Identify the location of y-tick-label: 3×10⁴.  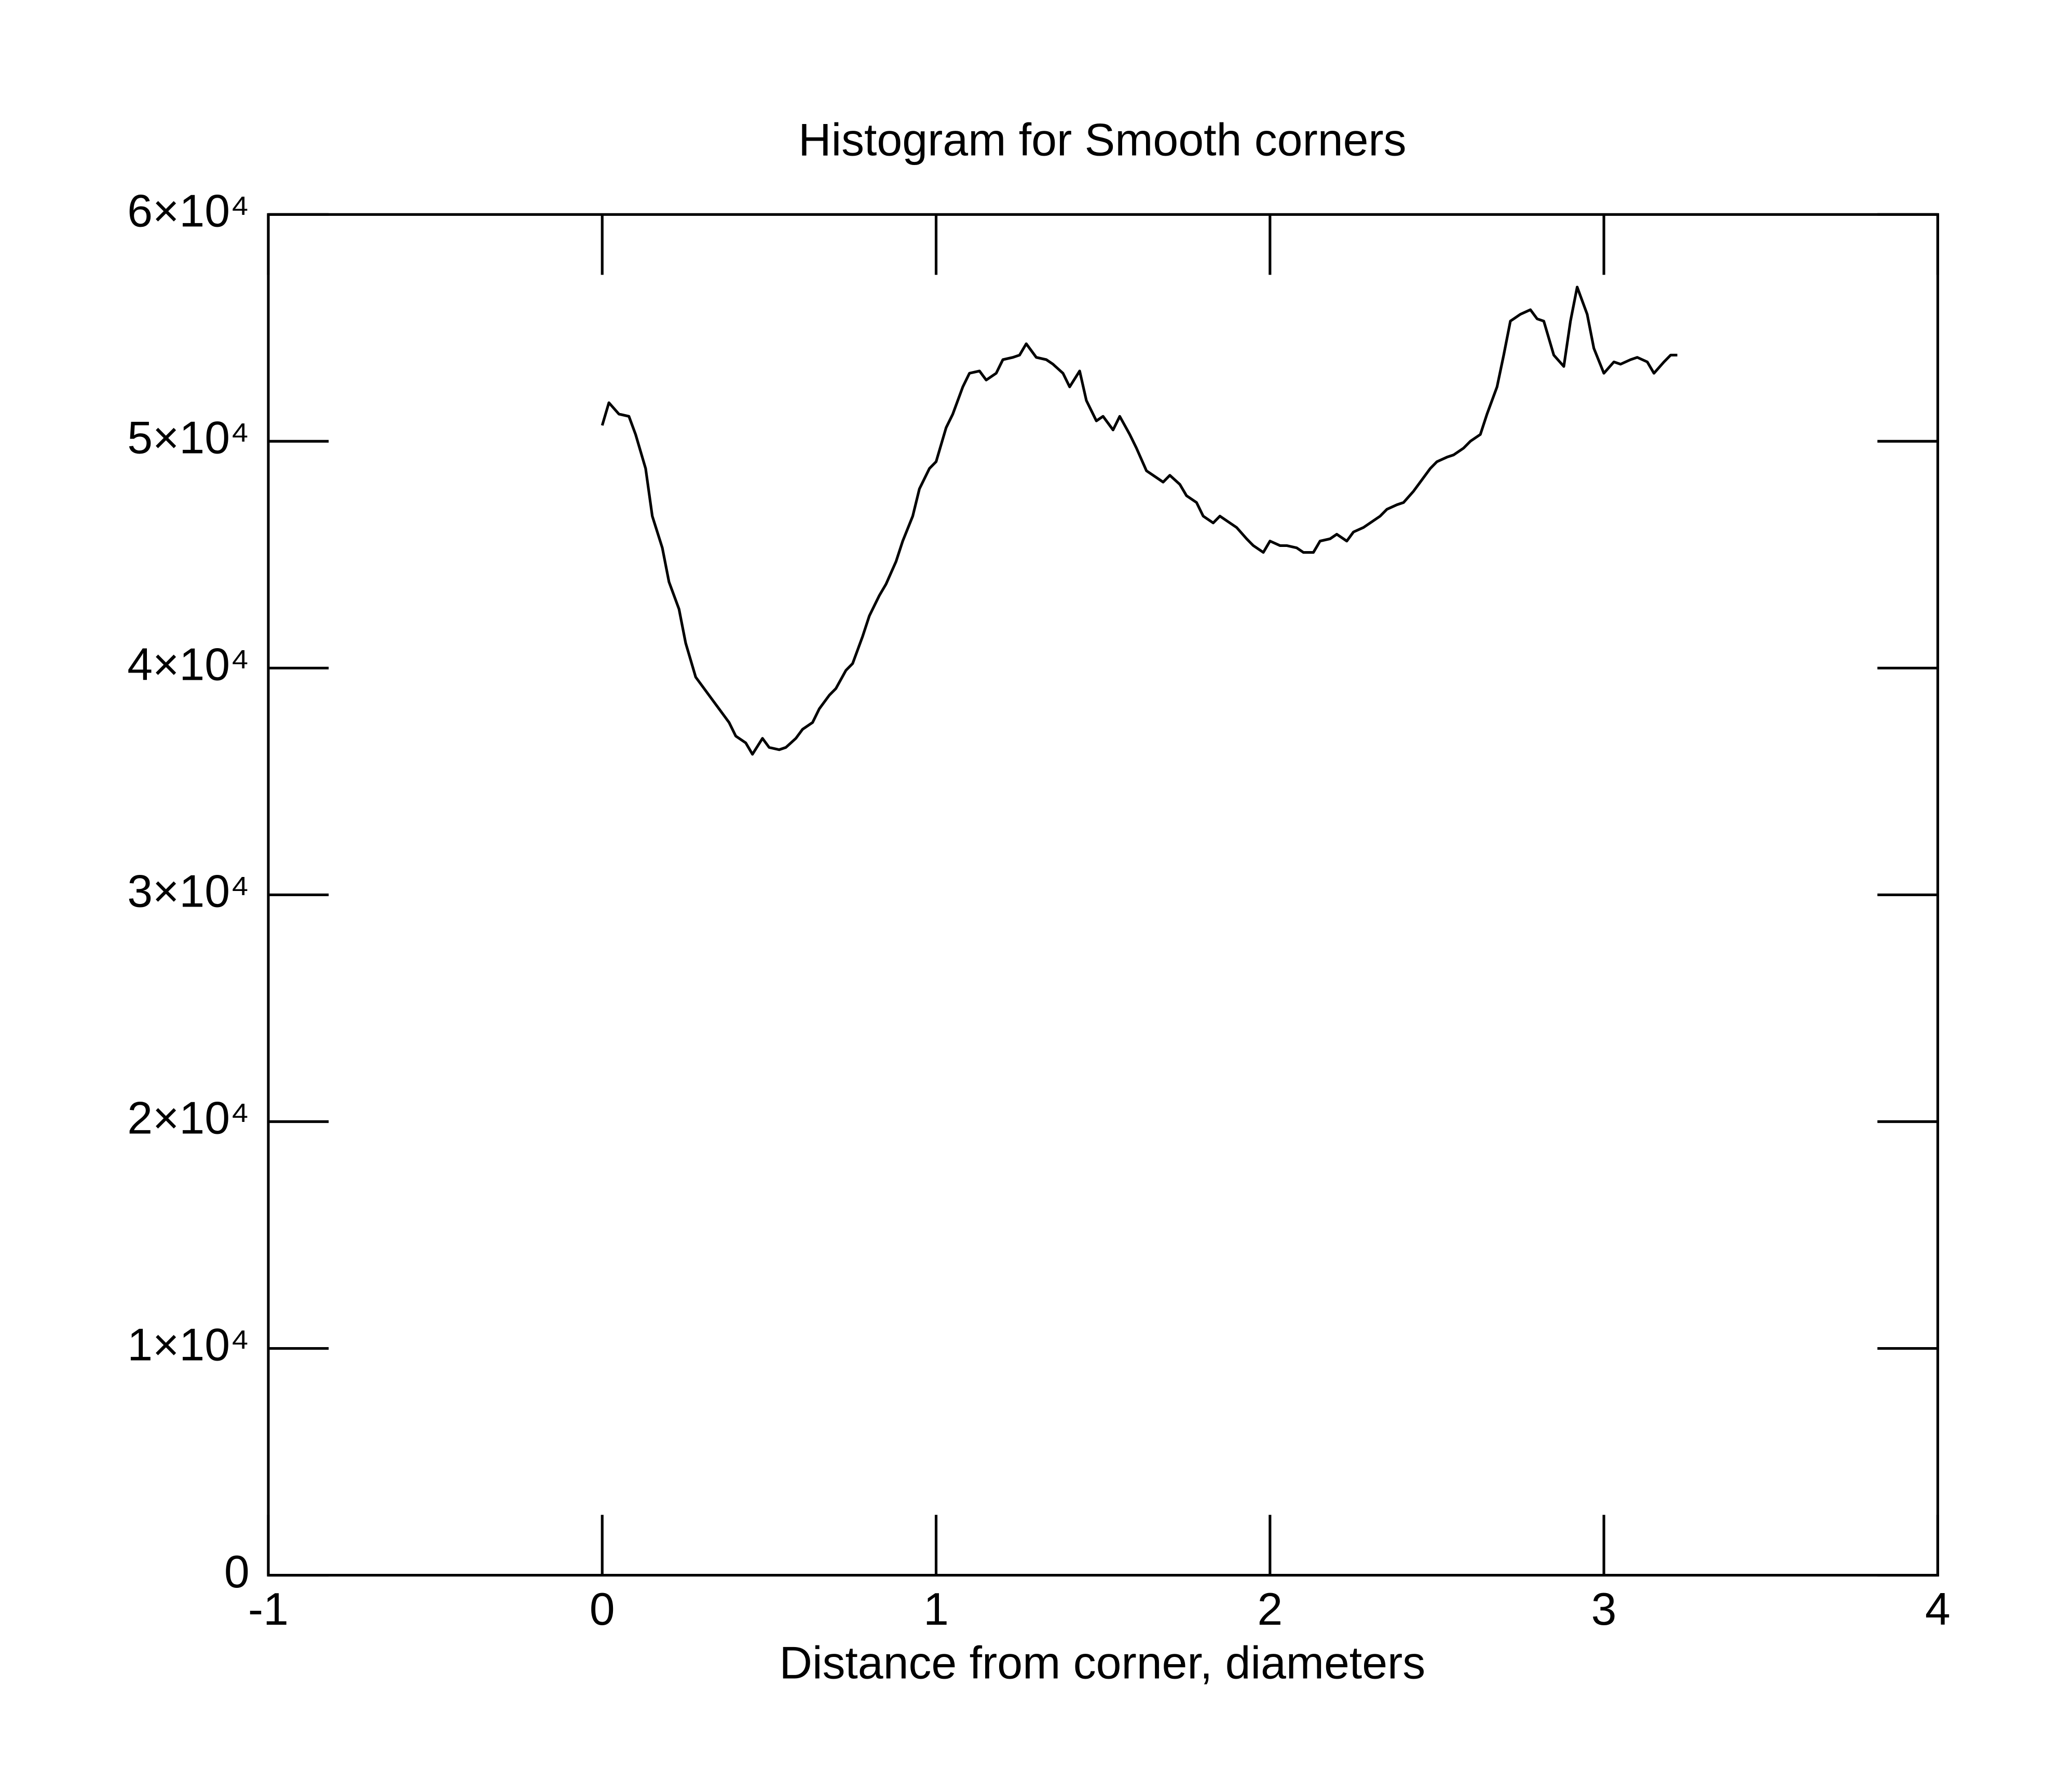
(188, 891).